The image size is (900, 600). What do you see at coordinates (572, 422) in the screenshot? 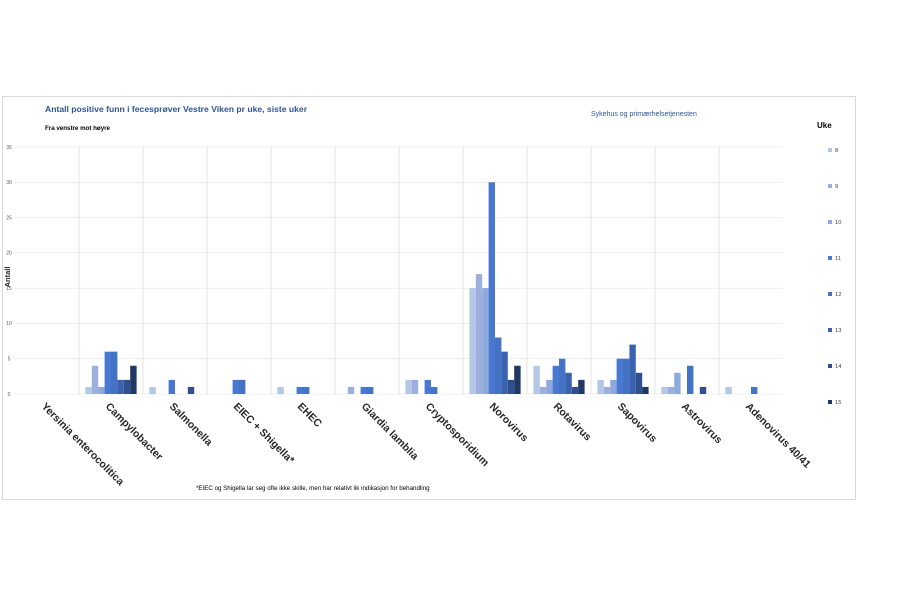
I see `x-category-label: Rotavirus` at bounding box center [572, 422].